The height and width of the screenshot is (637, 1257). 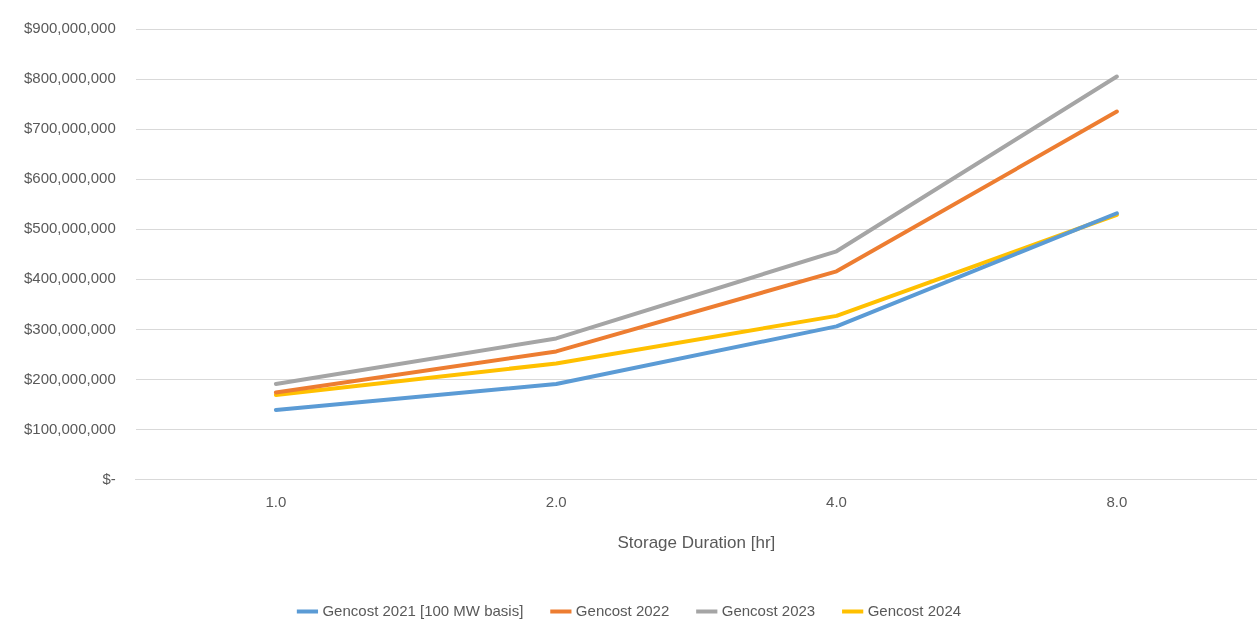 What do you see at coordinates (69, 278) in the screenshot?
I see `y-tick-label: $400,000,000` at bounding box center [69, 278].